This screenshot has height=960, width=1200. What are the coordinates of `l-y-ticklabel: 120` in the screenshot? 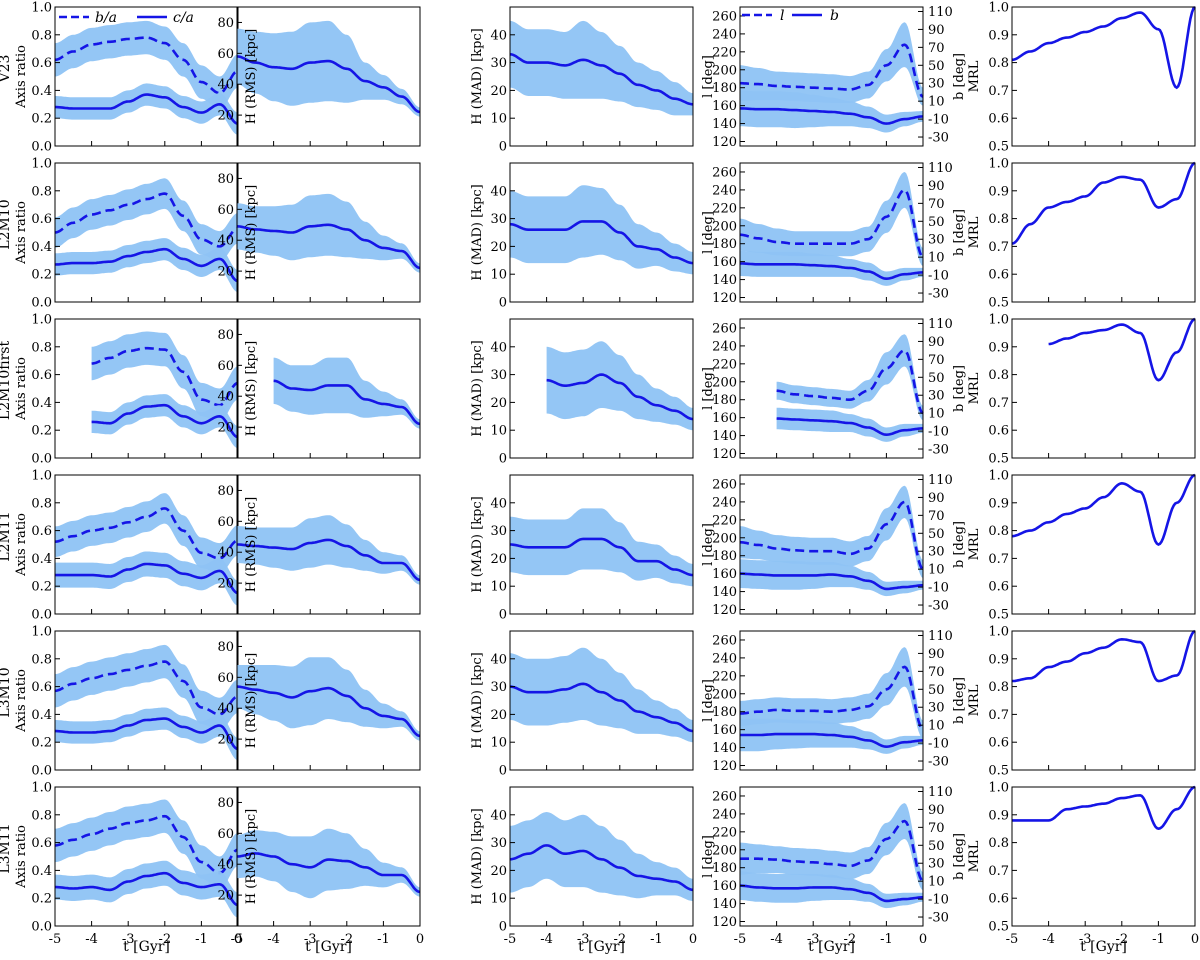 It's located at (724, 298).